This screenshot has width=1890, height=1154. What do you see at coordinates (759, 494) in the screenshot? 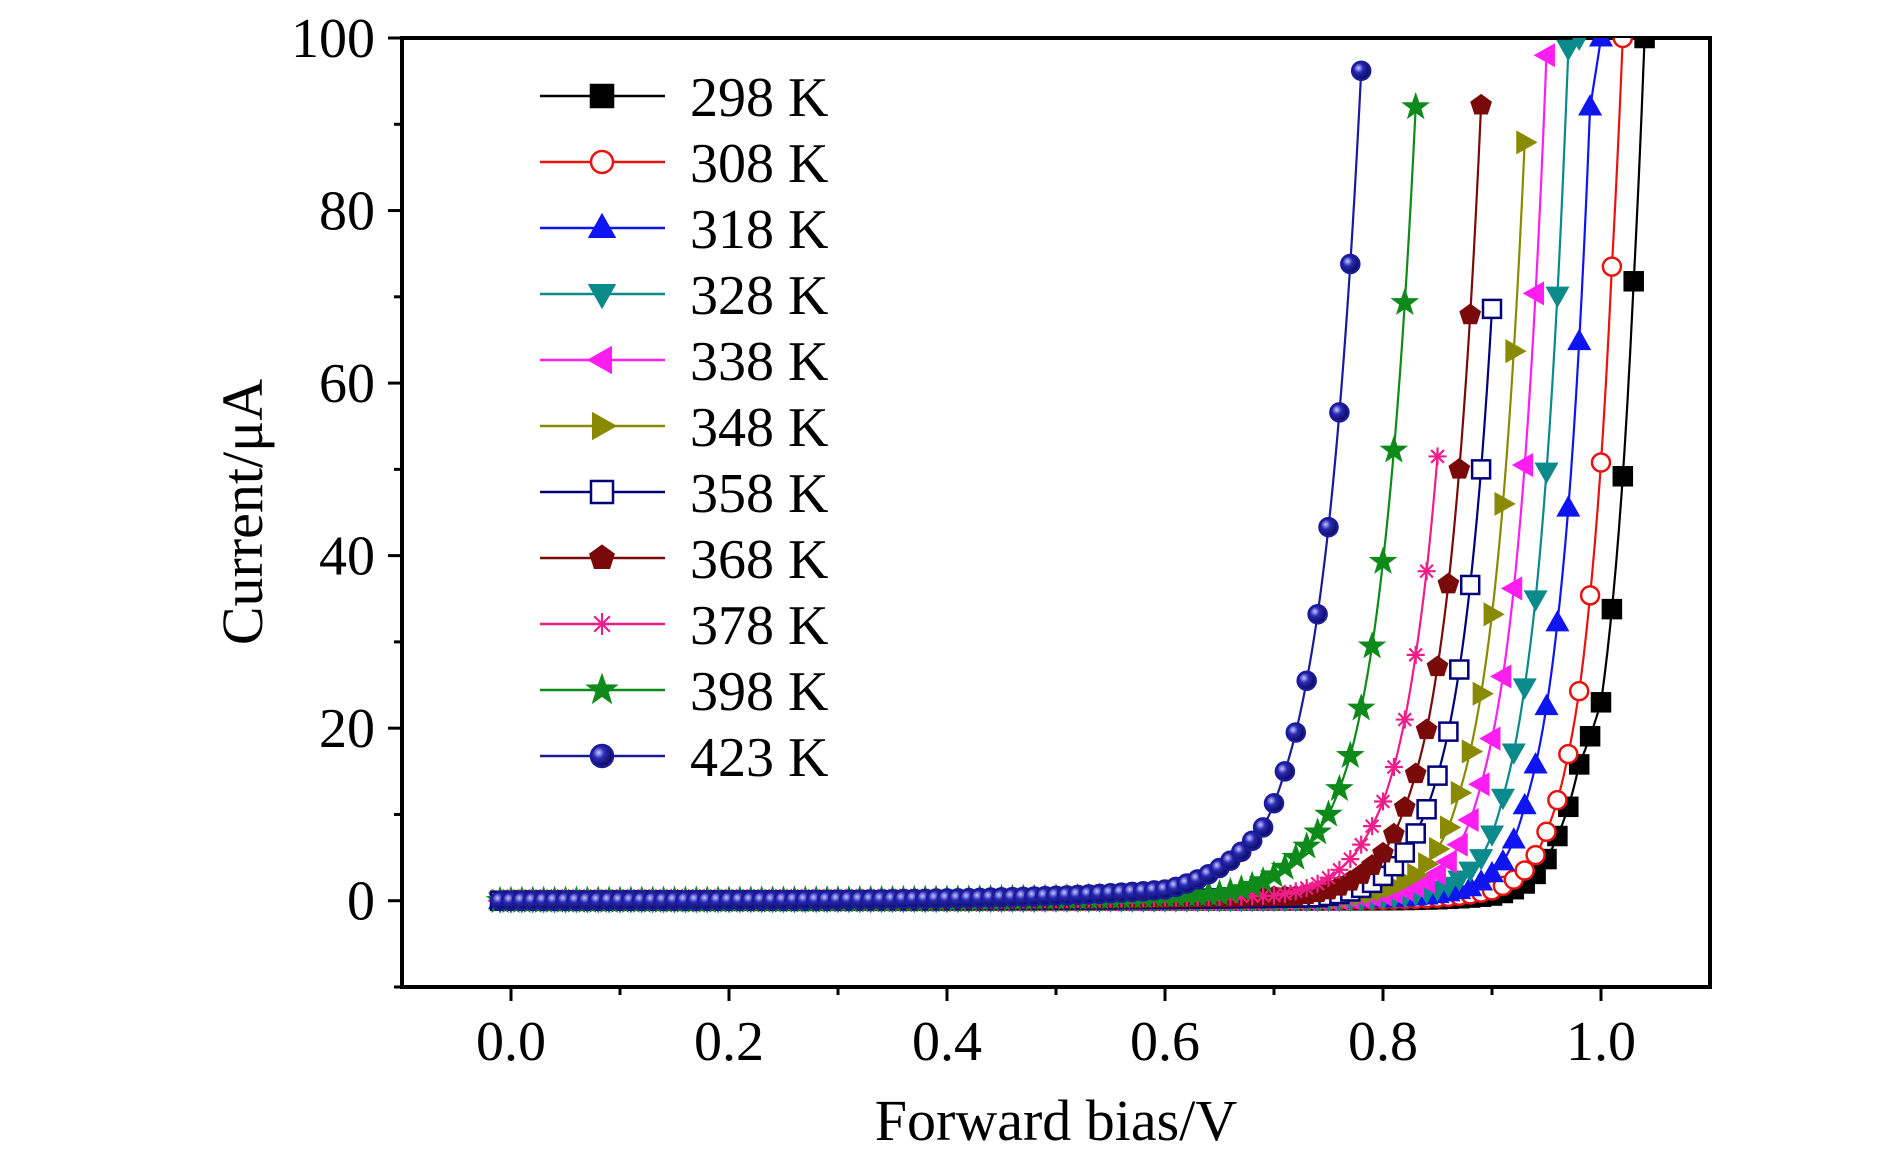
I see `legend-label: 358 K` at bounding box center [759, 494].